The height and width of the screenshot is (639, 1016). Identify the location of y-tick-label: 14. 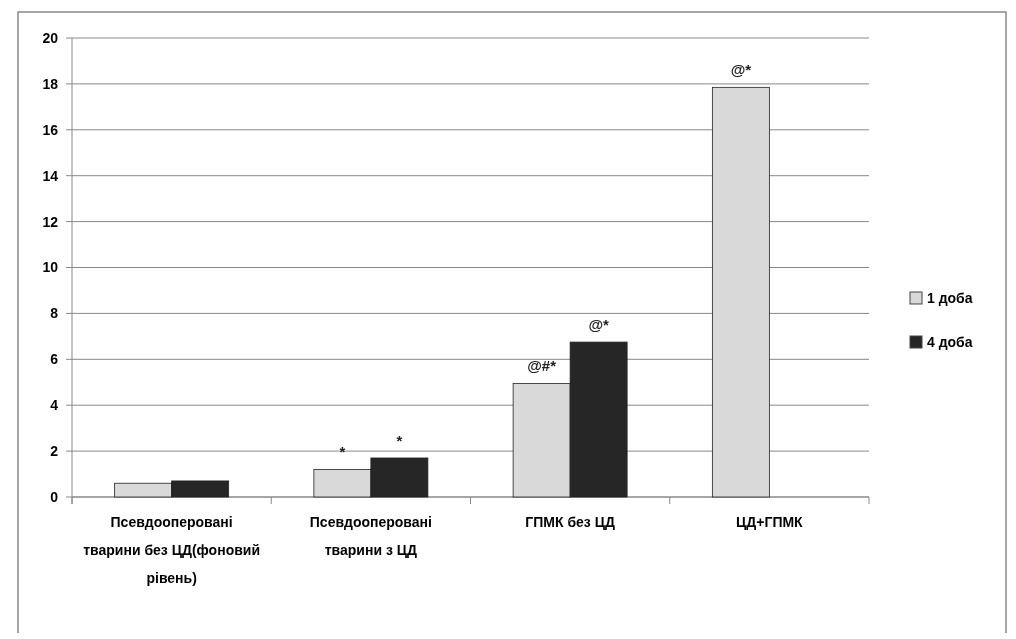
(50, 175).